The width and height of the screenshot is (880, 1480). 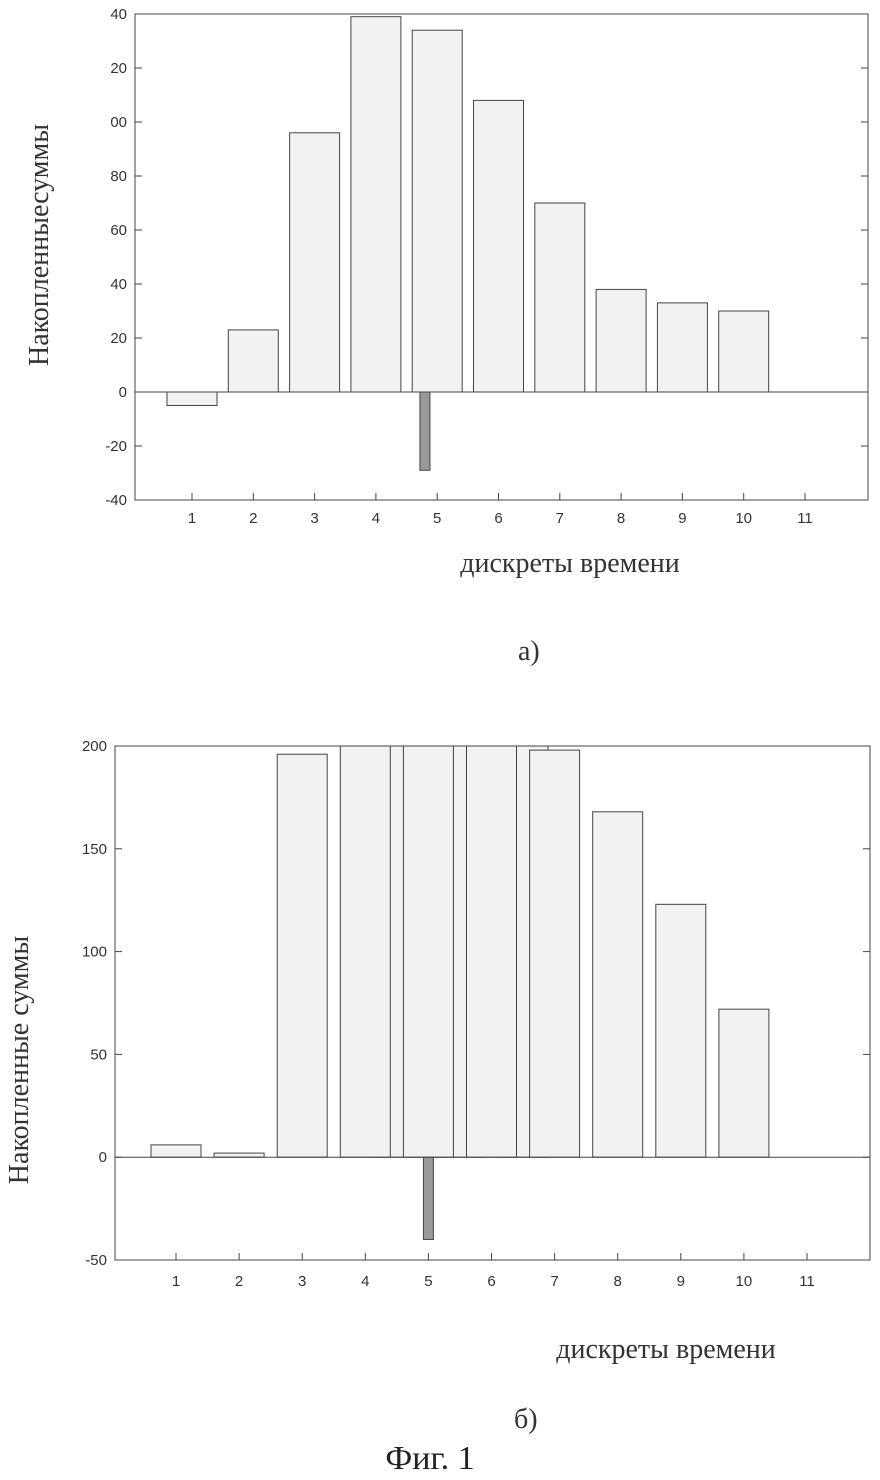 I want to click on chart-a-y-axis-title: Накопленныесуммы, so click(x=39, y=245).